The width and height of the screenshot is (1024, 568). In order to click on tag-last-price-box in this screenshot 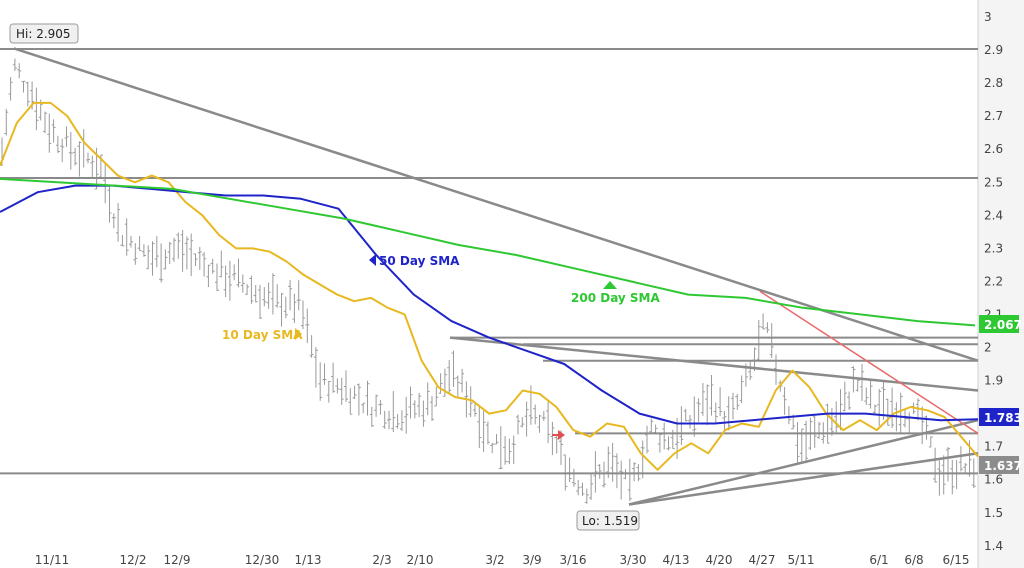, I will do `click(999, 465)`.